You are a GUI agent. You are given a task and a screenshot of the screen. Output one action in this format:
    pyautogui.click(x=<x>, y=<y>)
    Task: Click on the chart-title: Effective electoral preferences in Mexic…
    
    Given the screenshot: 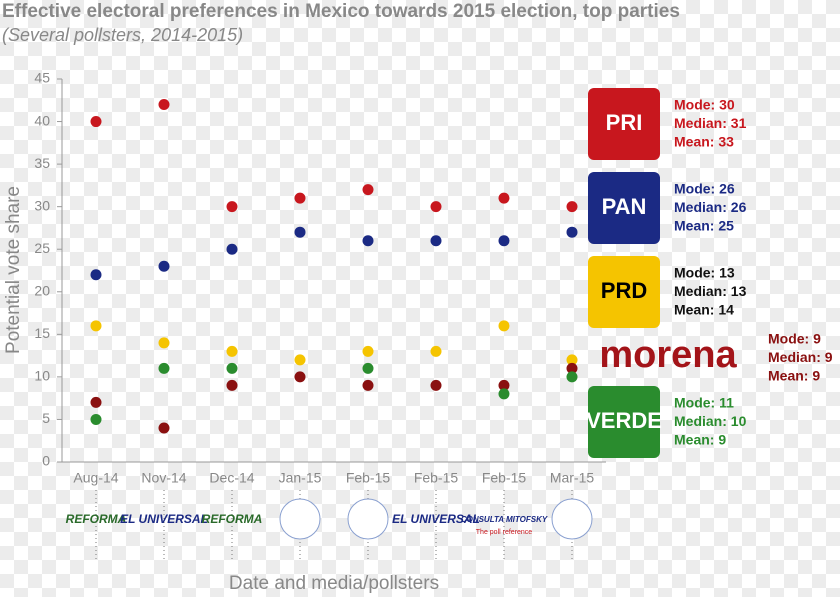 What is the action you would take?
    pyautogui.click(x=341, y=11)
    